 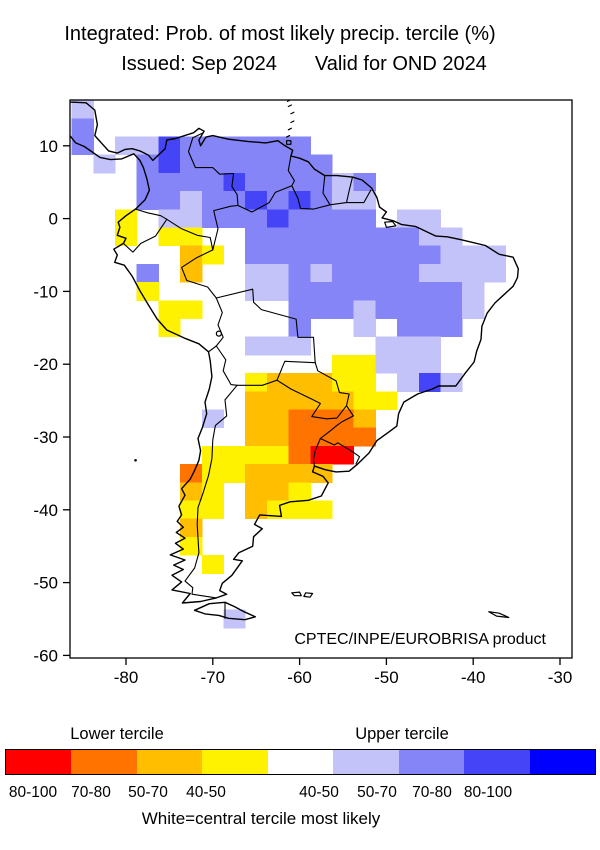 What do you see at coordinates (45, 510) in the screenshot?
I see `y-axis-tick-label: -40` at bounding box center [45, 510].